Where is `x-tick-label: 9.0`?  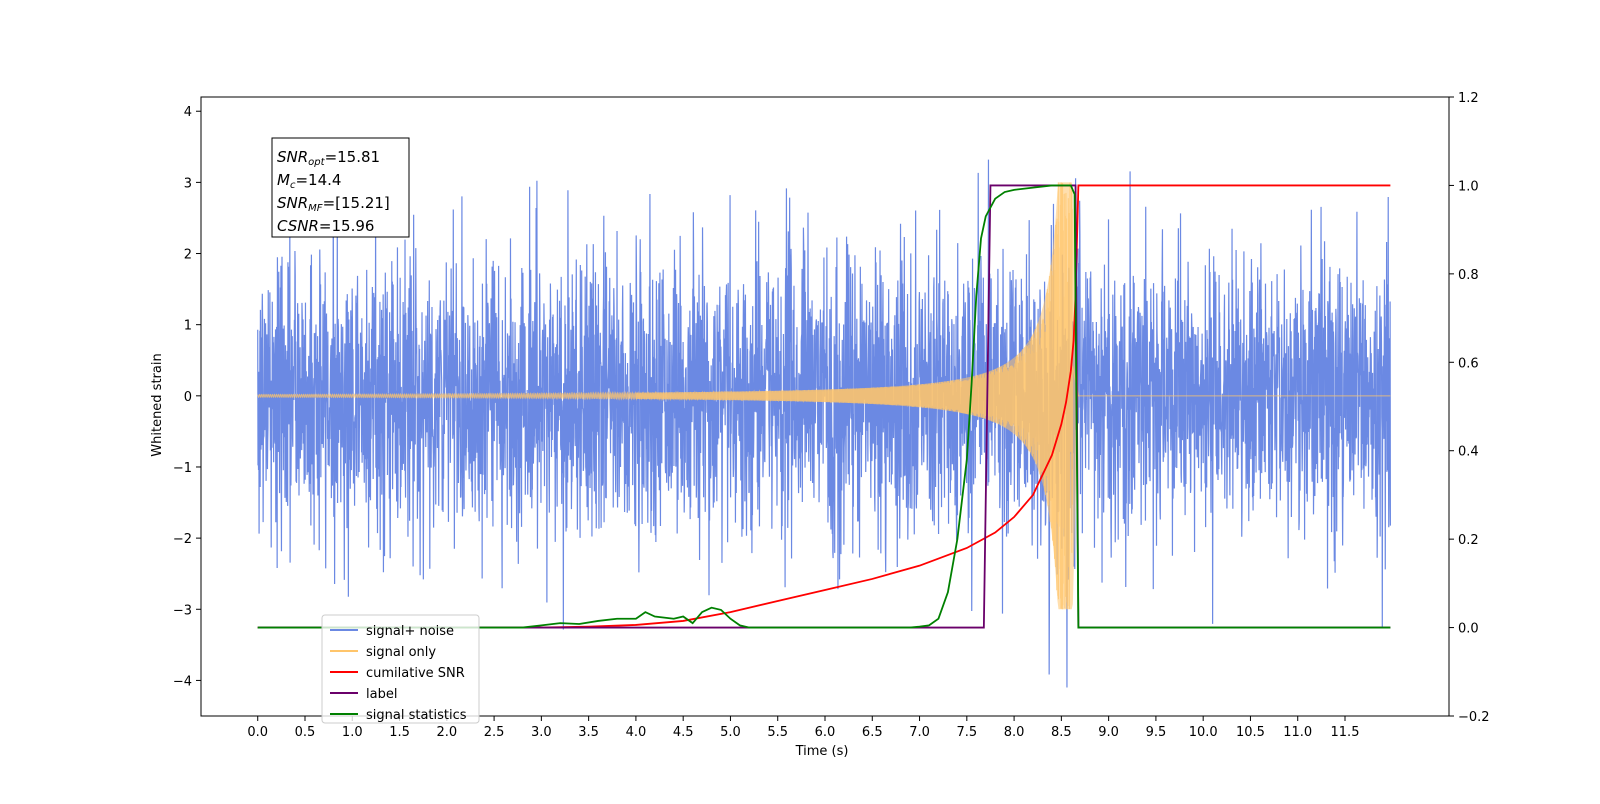 x-tick-label: 9.0 is located at coordinates (1108, 732).